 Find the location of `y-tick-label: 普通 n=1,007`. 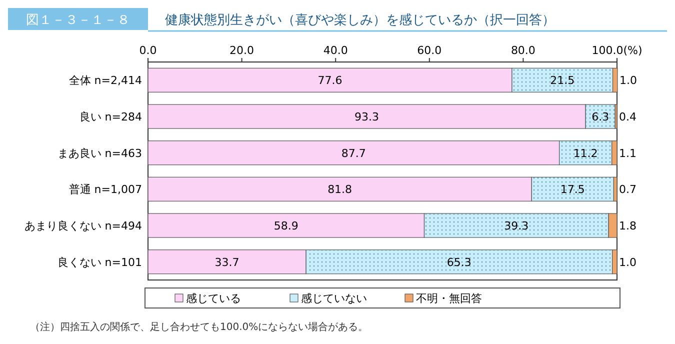

y-tick-label: 普通 n=1,007 is located at coordinates (105, 189).